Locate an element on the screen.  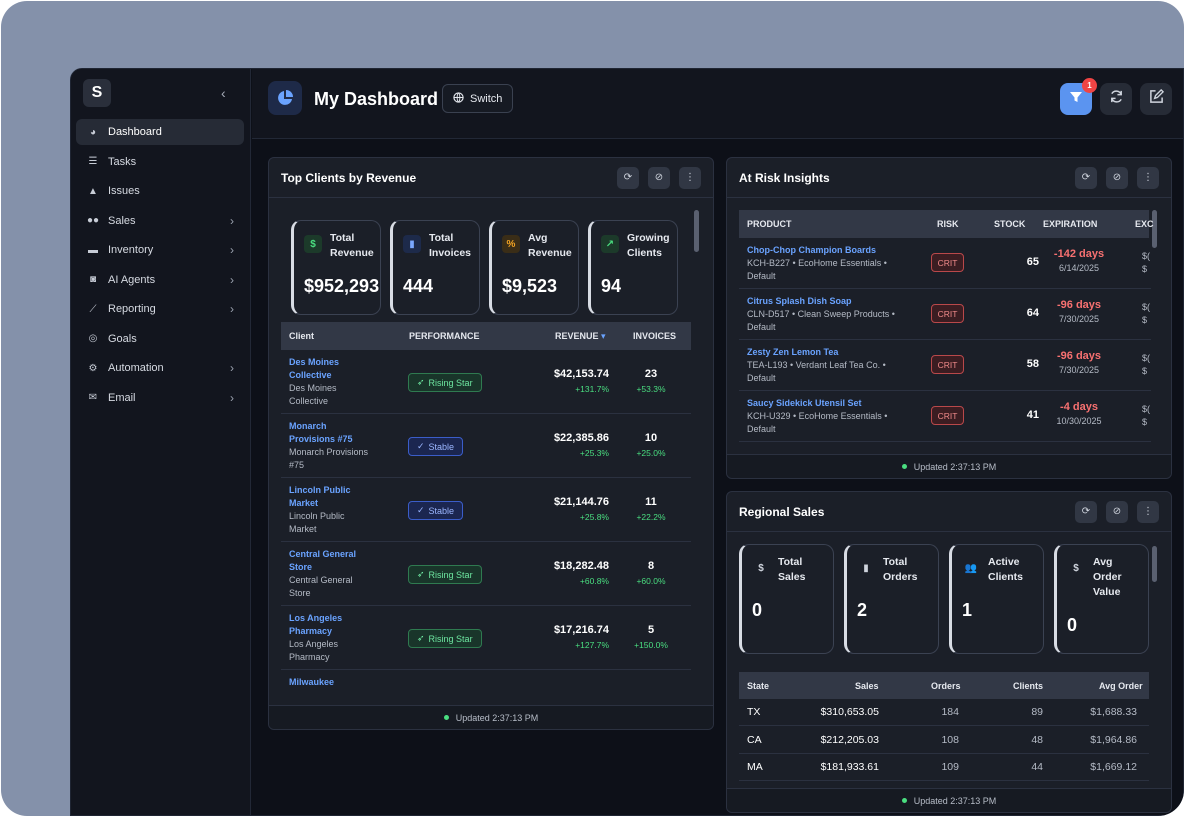
sidebar-item-label: Dashboard is located at coordinates (135, 132).